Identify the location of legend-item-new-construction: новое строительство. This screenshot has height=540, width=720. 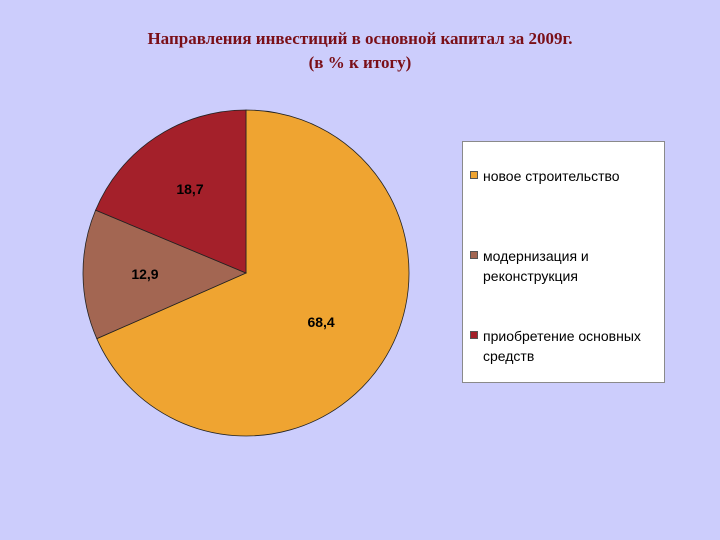
(566, 176).